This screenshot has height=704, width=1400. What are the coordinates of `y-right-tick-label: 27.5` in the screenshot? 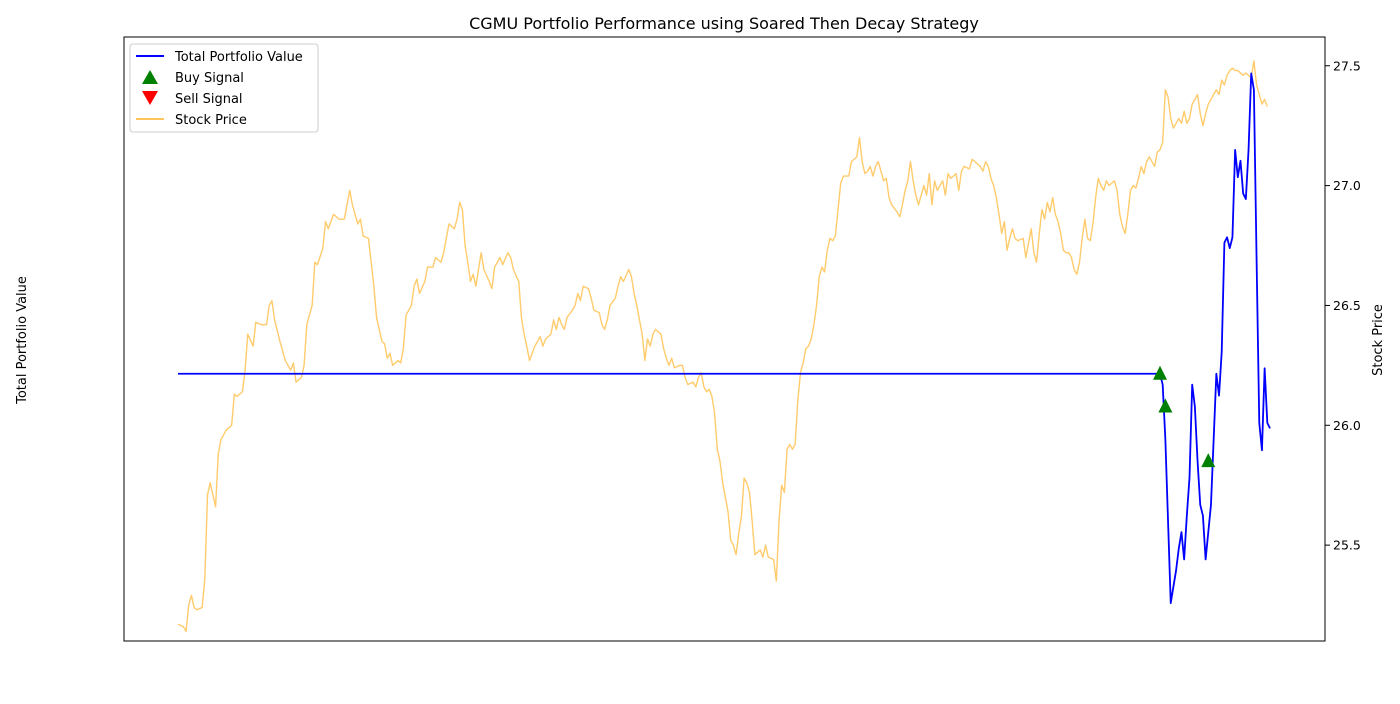 It's located at (1347, 65).